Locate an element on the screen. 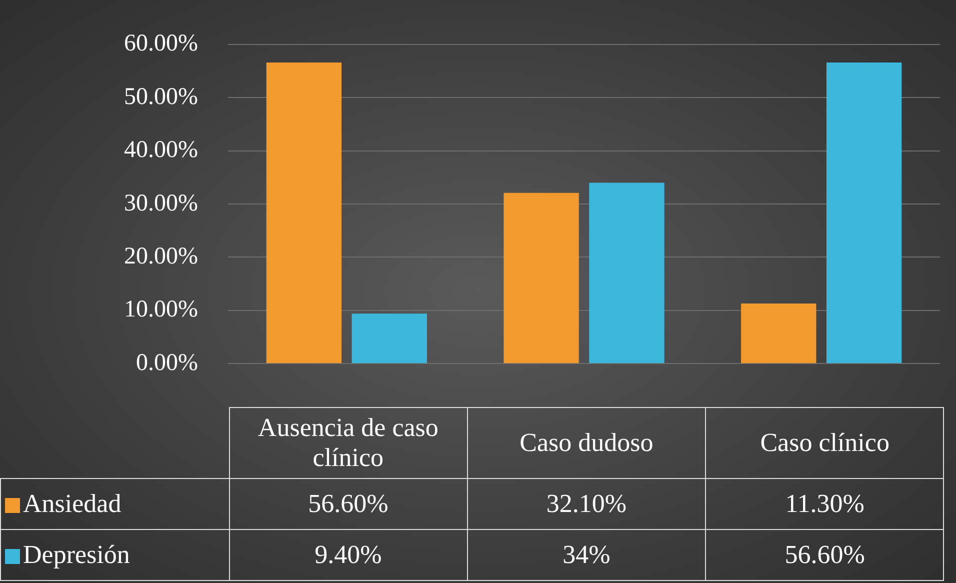  x-tick-label: Ausencia de caso clínico is located at coordinates (348, 443).